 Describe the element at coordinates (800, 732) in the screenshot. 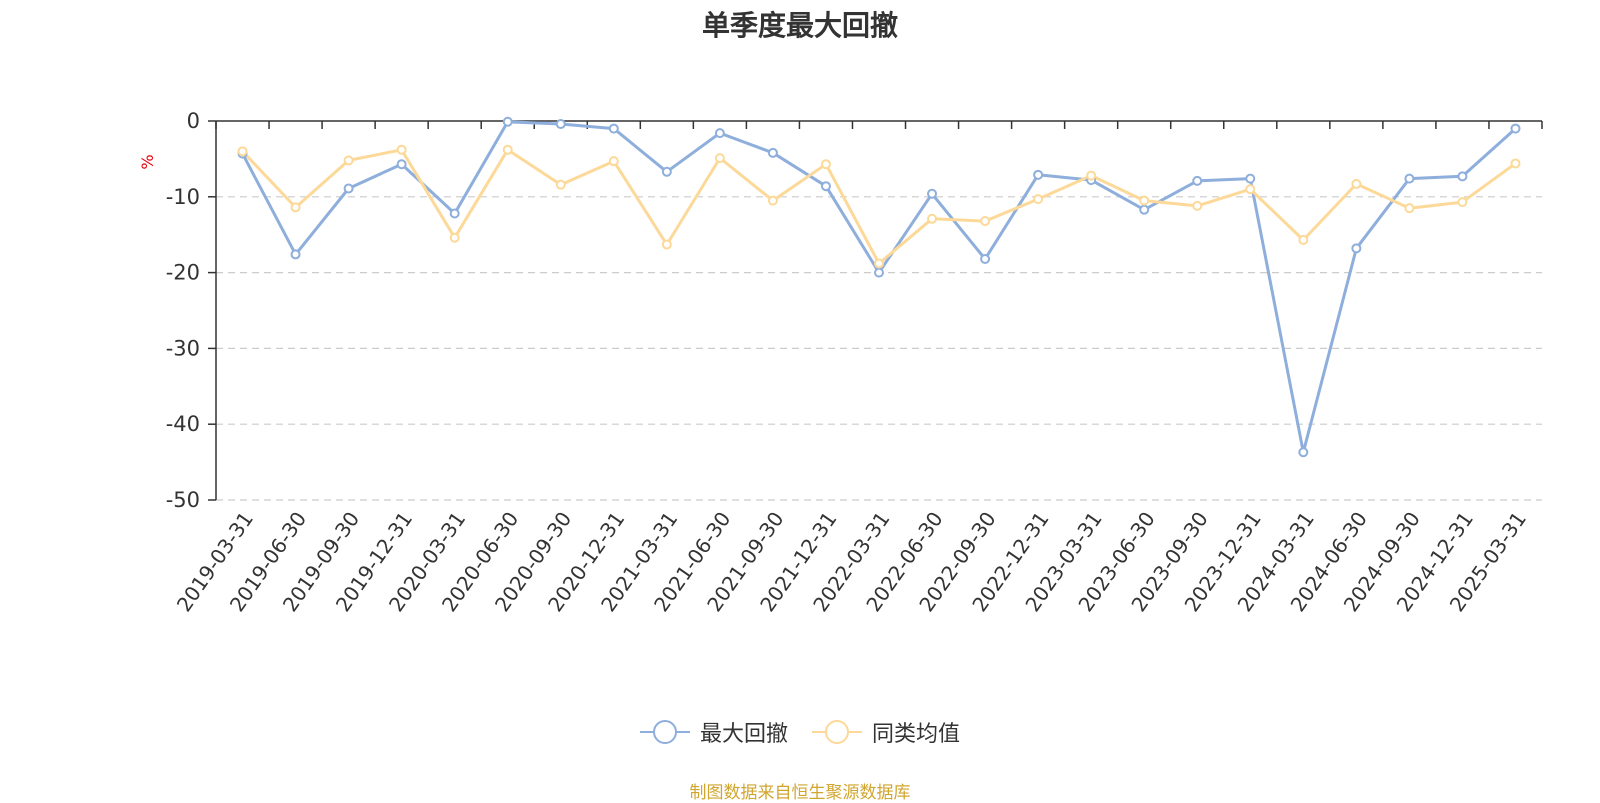

I see `legend: 最大回撤 同类均值` at that location.